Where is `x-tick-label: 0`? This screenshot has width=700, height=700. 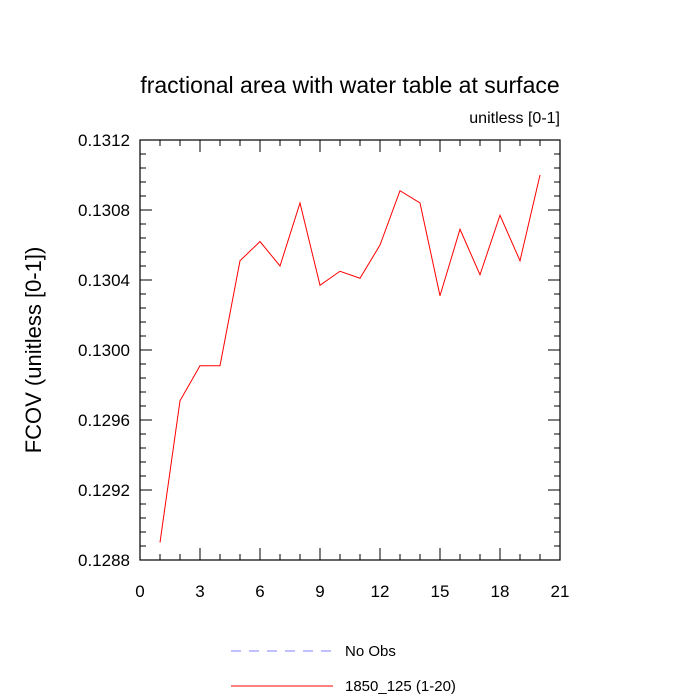
x-tick-label: 0 is located at coordinates (139, 591).